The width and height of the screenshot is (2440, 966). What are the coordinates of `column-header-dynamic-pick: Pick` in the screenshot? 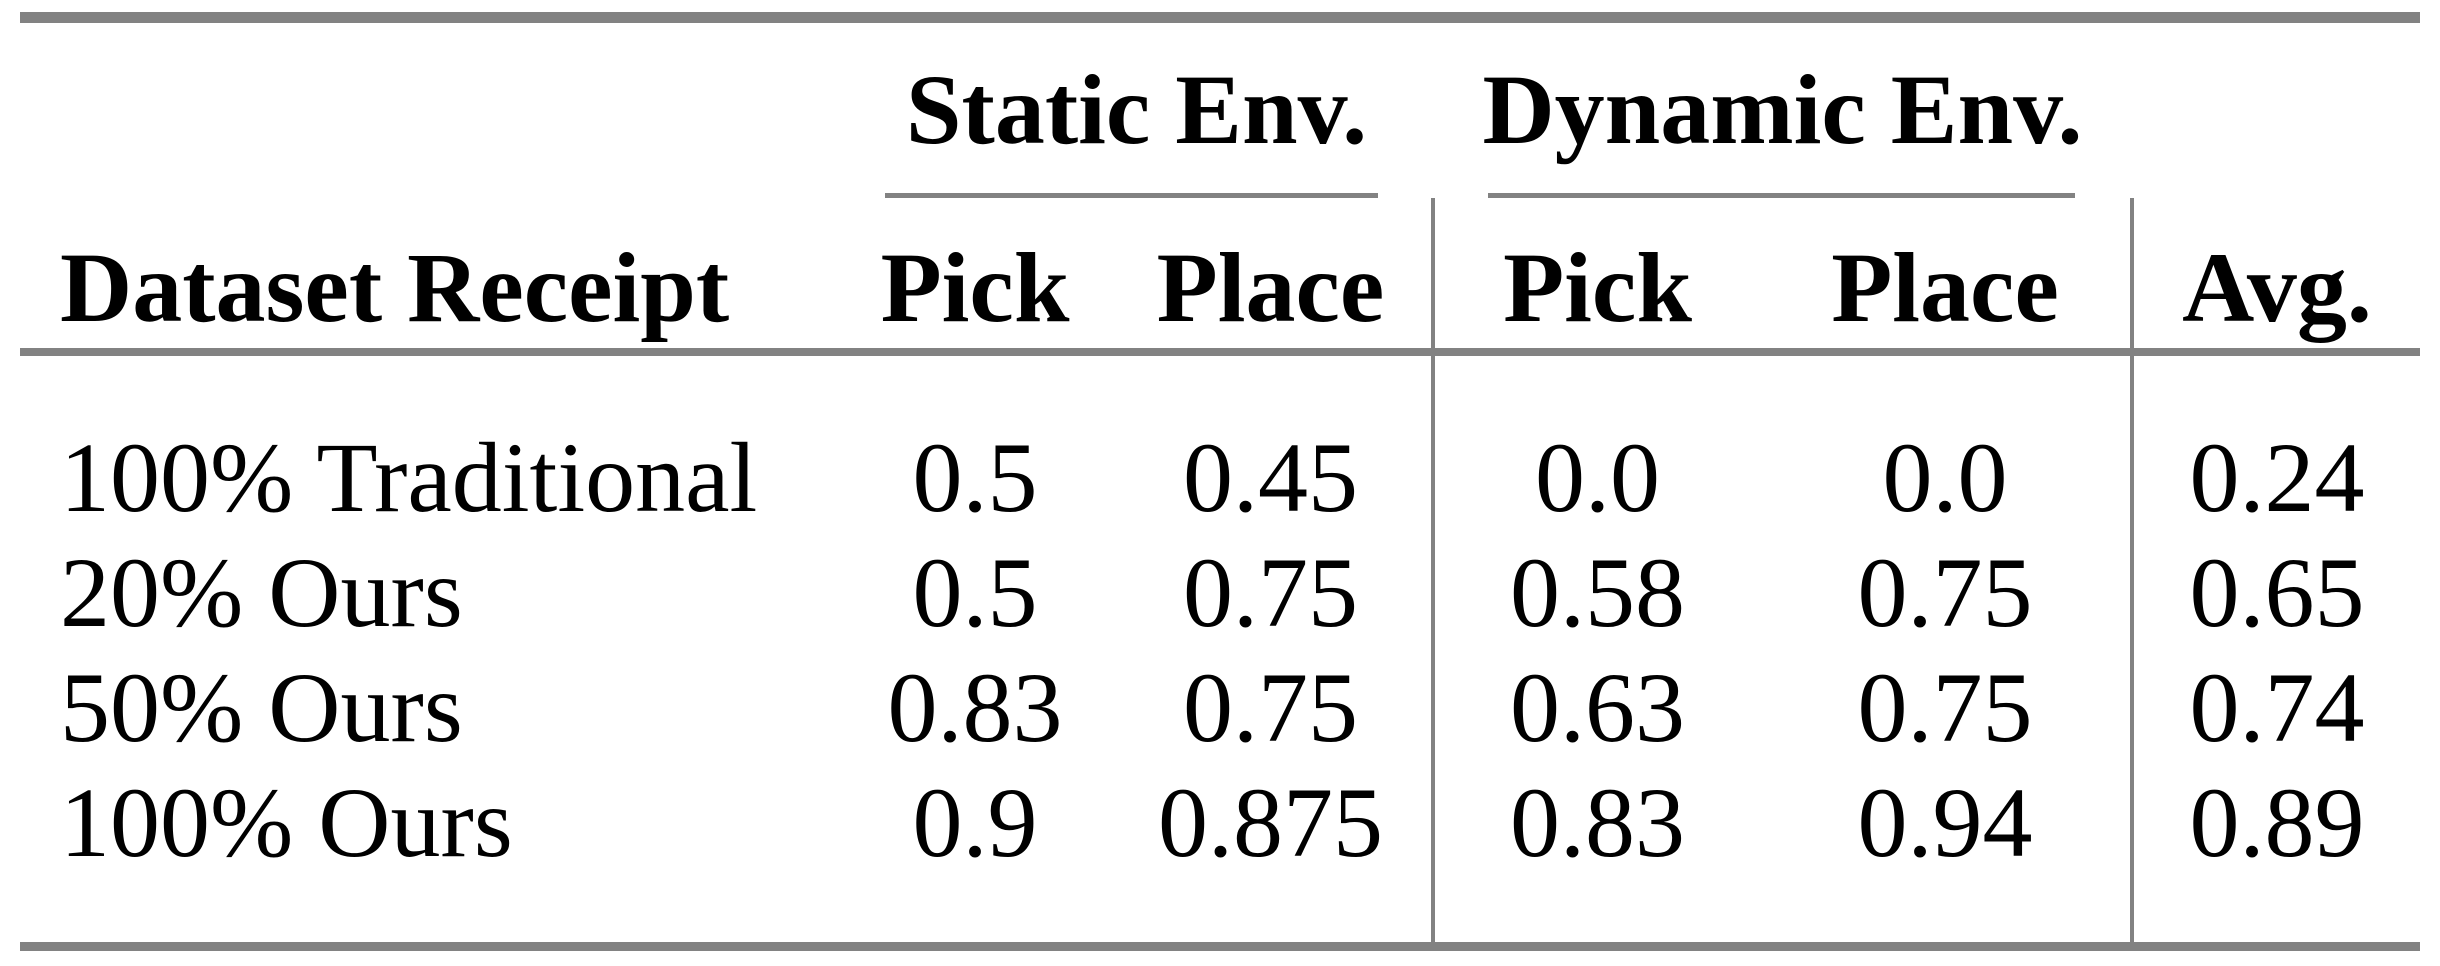 It's located at (1596, 276).